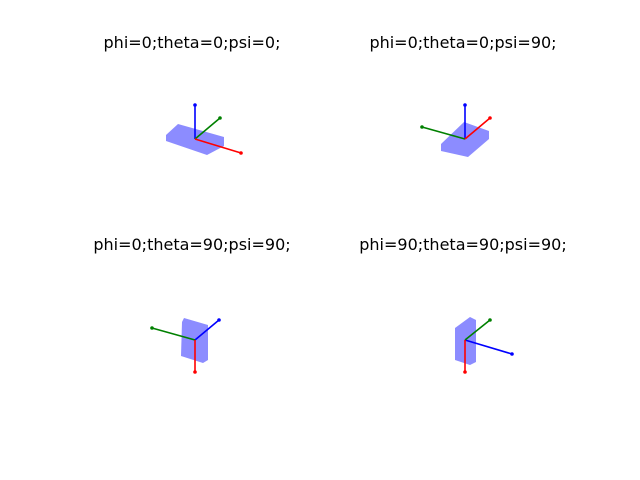  I want to click on panel-4-title: phi=90;theta=90;psi=90;, so click(463, 244).